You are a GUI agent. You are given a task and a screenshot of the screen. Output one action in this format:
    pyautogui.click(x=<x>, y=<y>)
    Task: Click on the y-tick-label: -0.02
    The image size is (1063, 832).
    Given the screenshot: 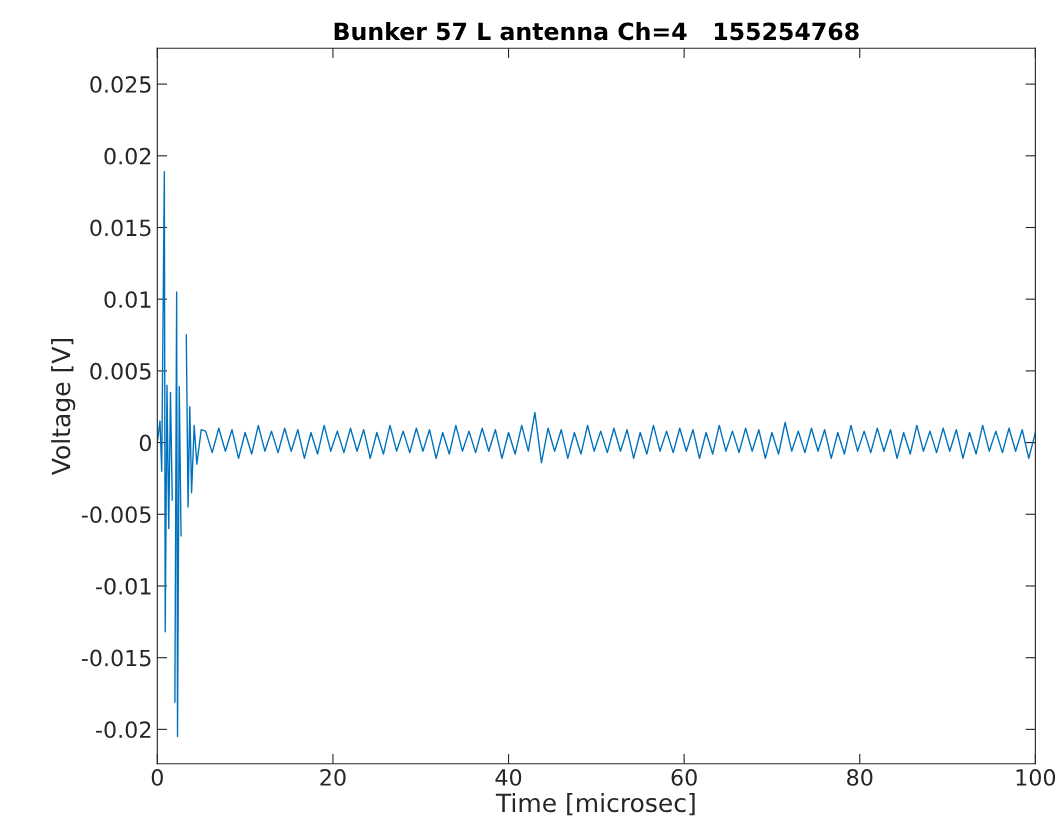 What is the action you would take?
    pyautogui.click(x=123, y=730)
    